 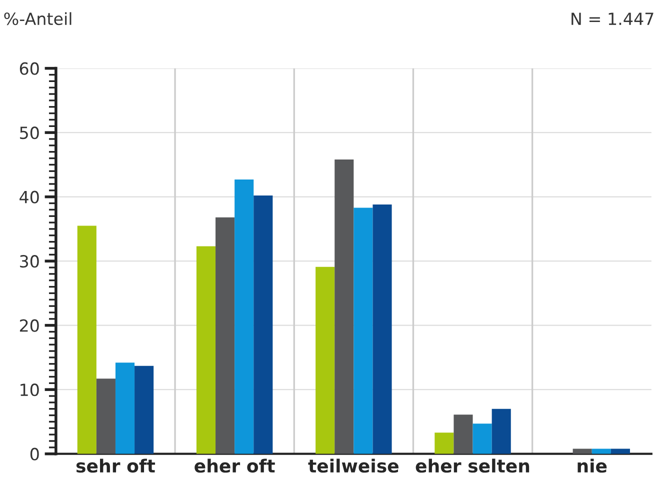 What do you see at coordinates (592, 465) in the screenshot?
I see `x-tick-label: nie` at bounding box center [592, 465].